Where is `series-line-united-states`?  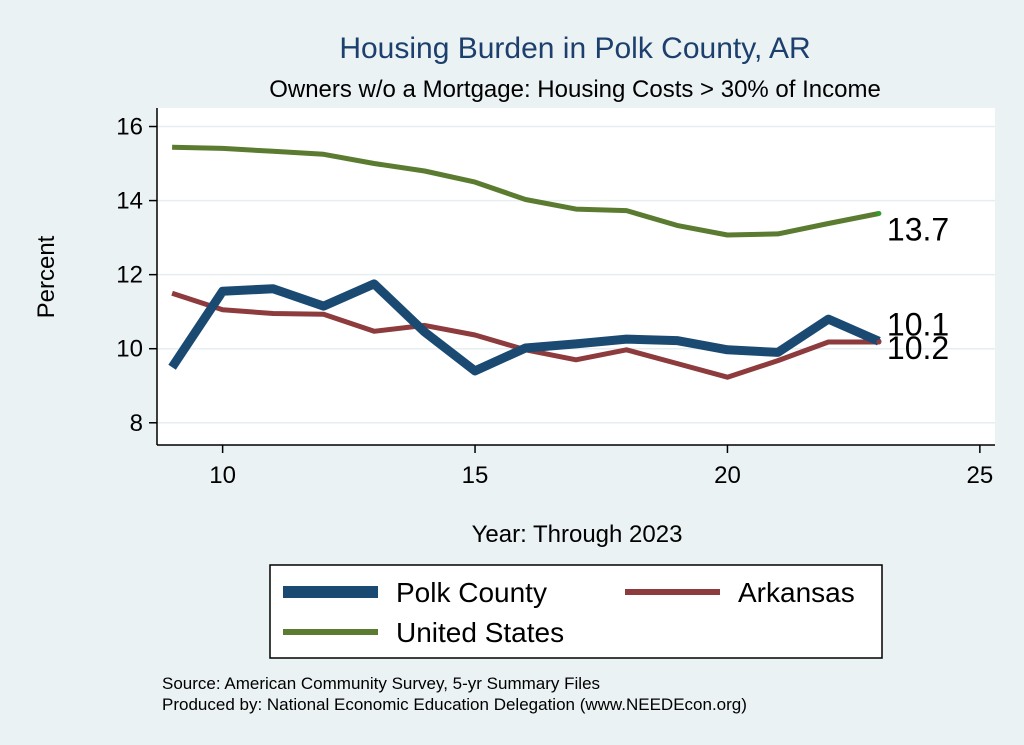
series-line-united-states is located at coordinates (526, 191).